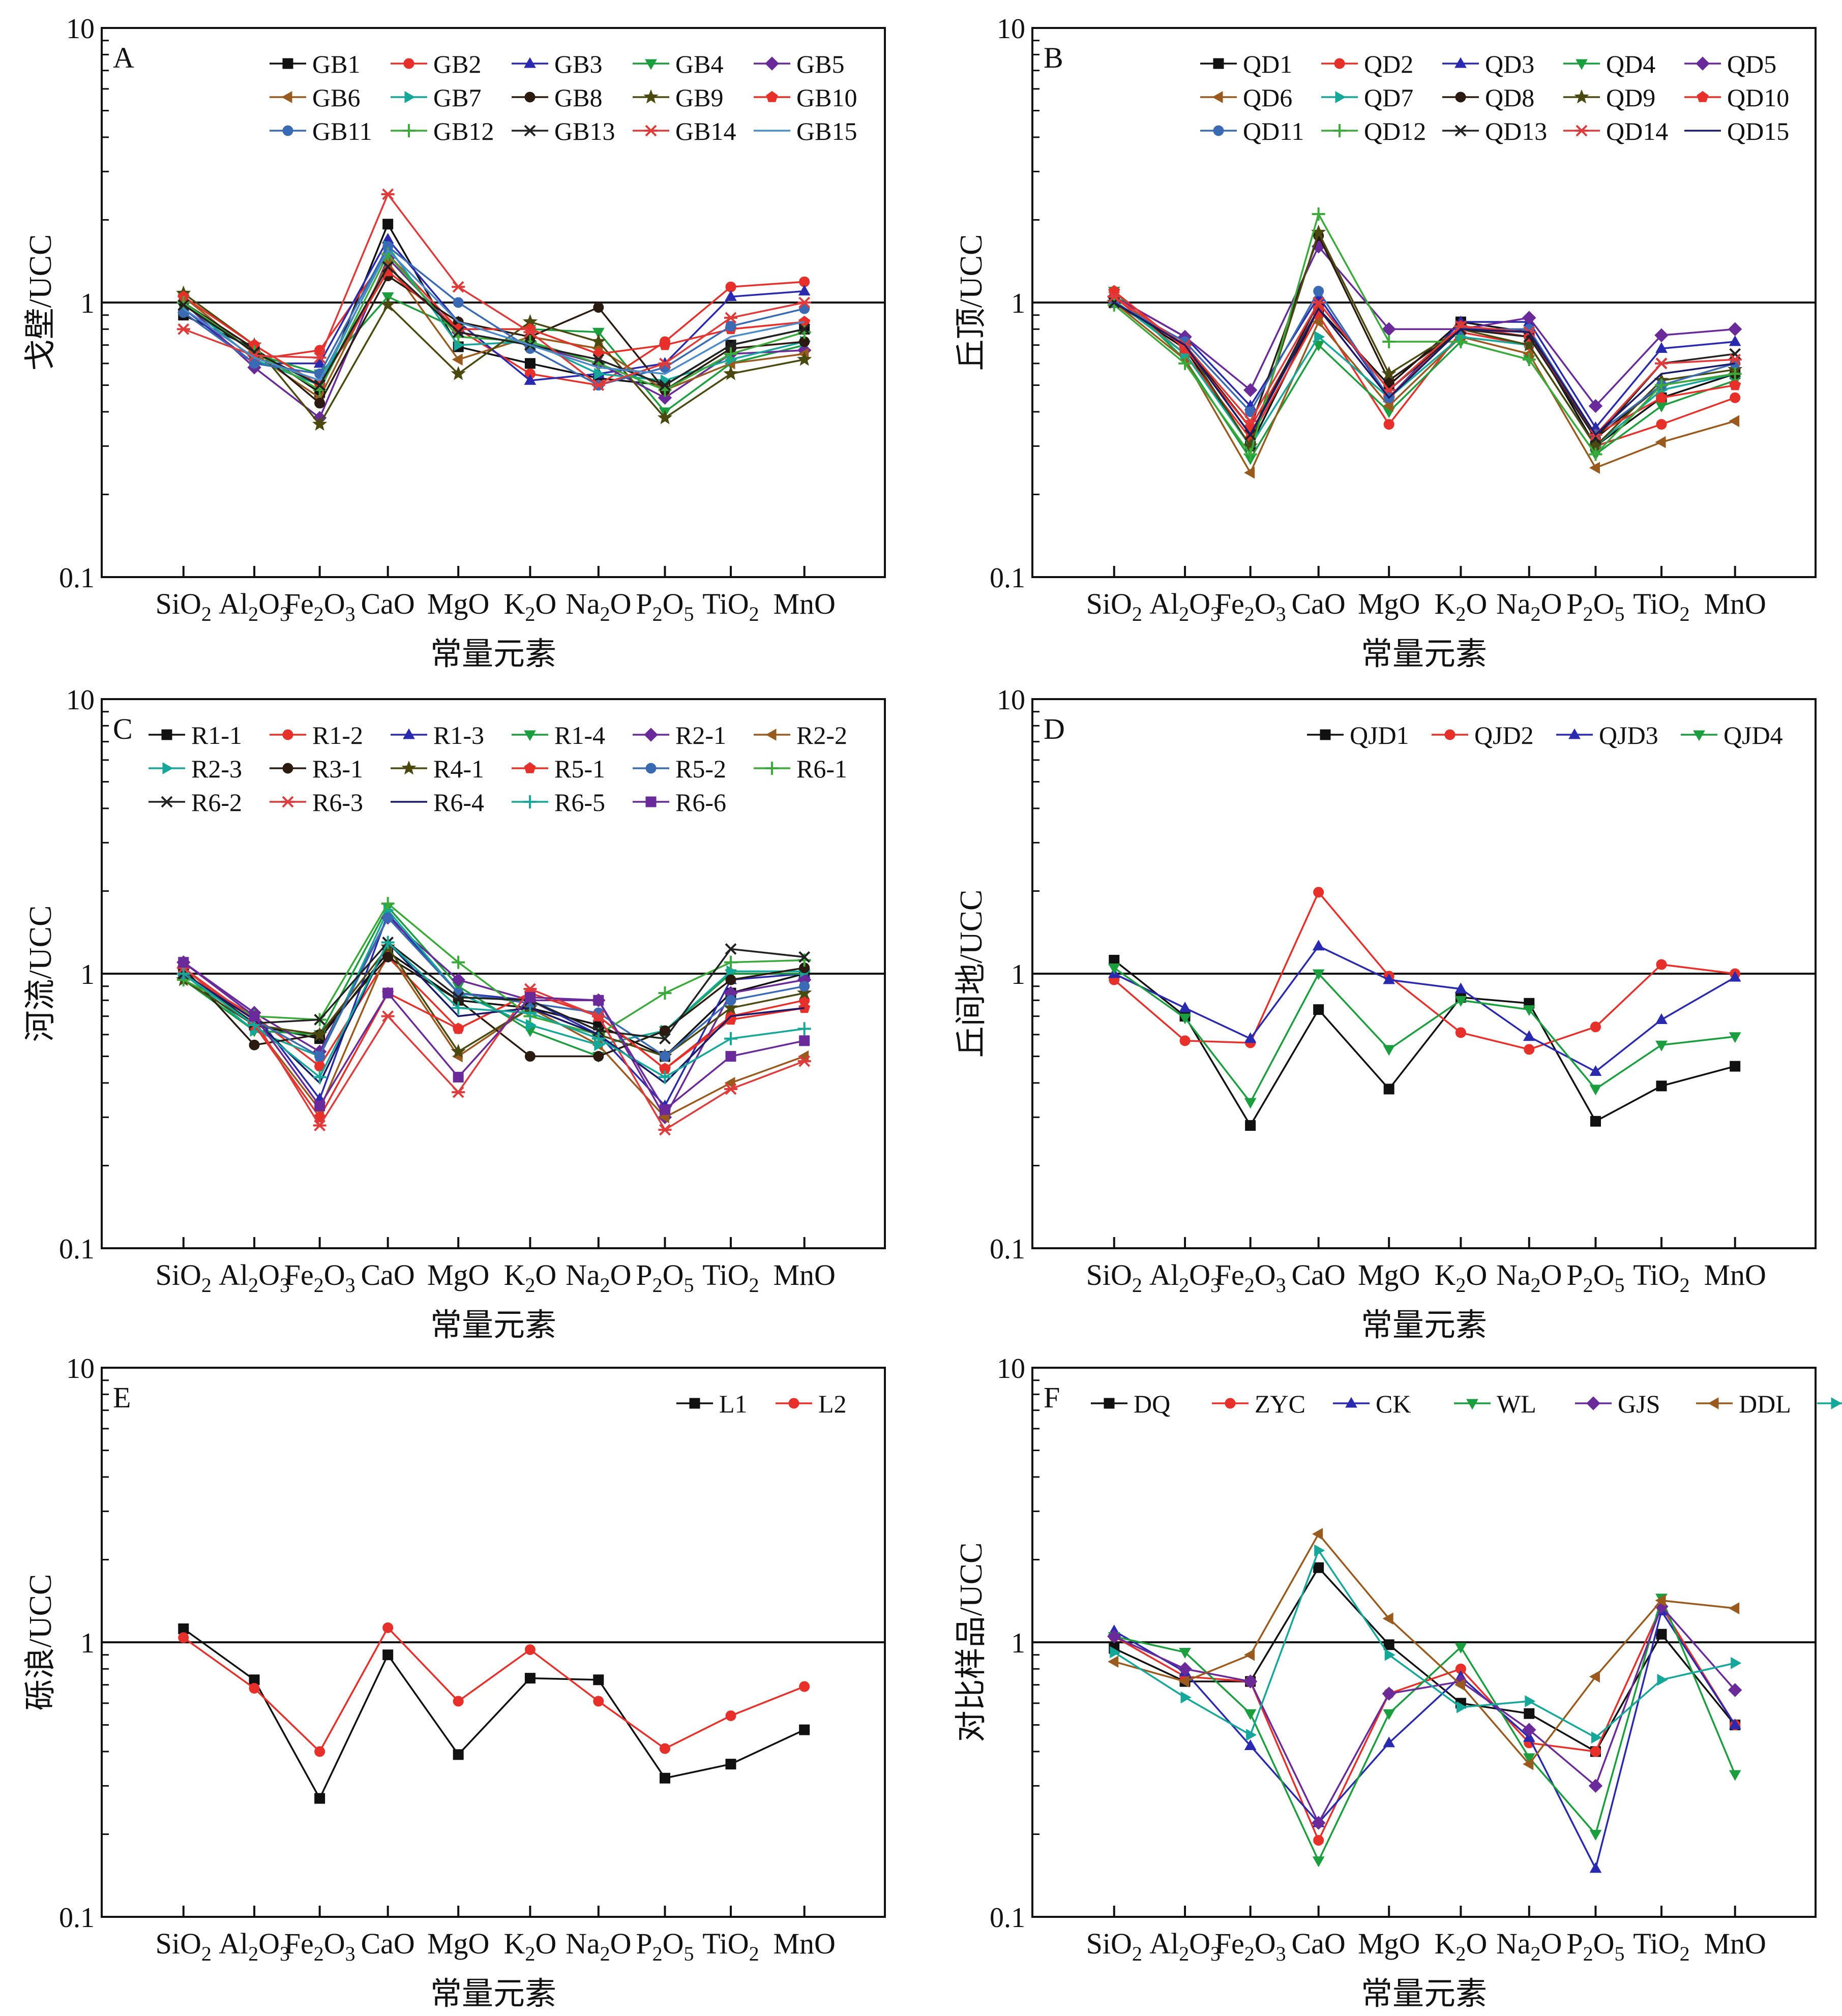 This screenshot has height=2016, width=1842. Describe the element at coordinates (806, 131) in the screenshot. I see `legend-item: GB15` at that location.